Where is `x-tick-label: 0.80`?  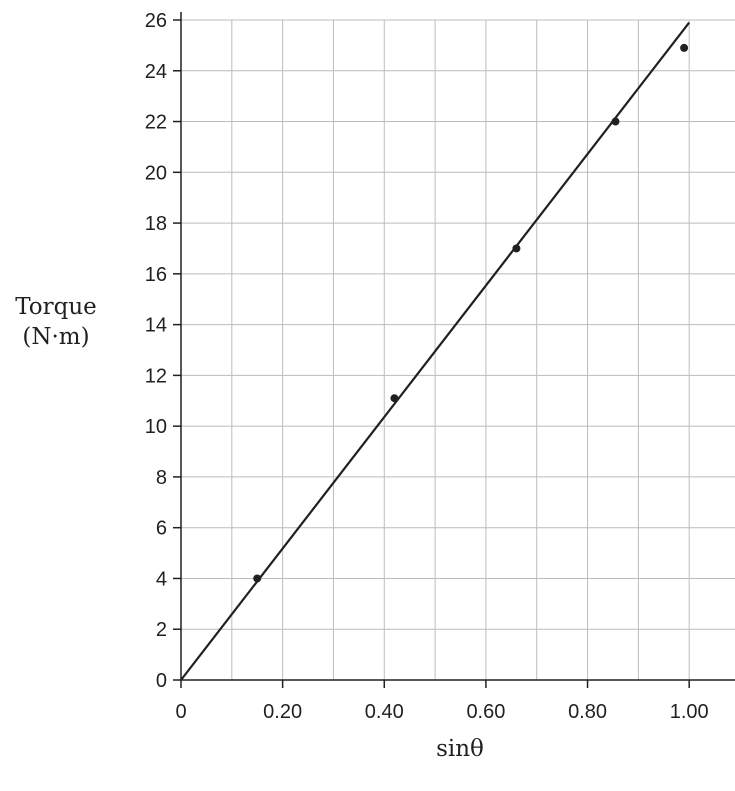
x-tick-label: 0.80 is located at coordinates (587, 712).